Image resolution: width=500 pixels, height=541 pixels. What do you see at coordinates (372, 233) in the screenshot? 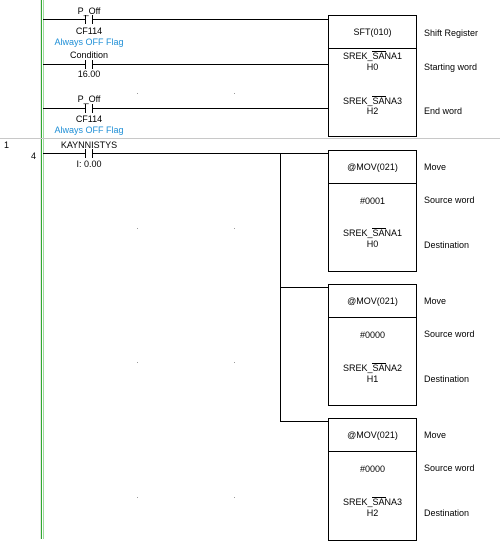
I see `mov-1-dest-name: SREK_SANA1` at bounding box center [372, 233].